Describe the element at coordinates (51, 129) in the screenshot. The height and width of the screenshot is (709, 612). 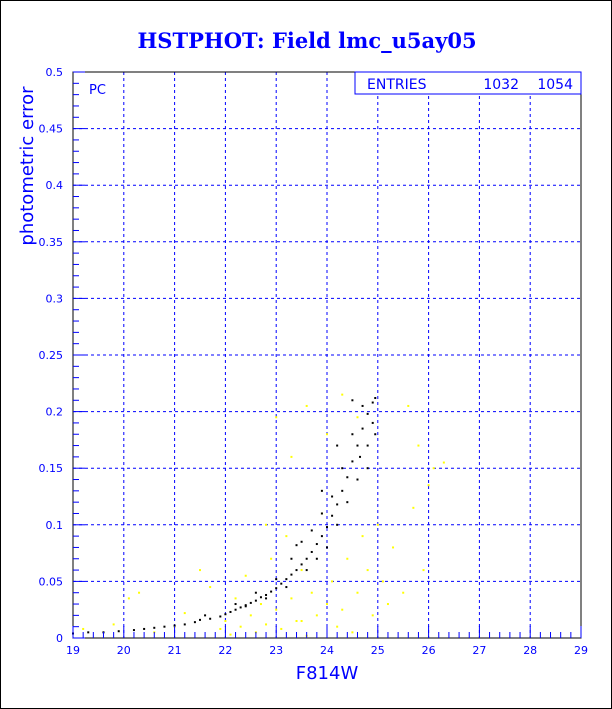
I see `y-tick-label: 0.45` at that location.